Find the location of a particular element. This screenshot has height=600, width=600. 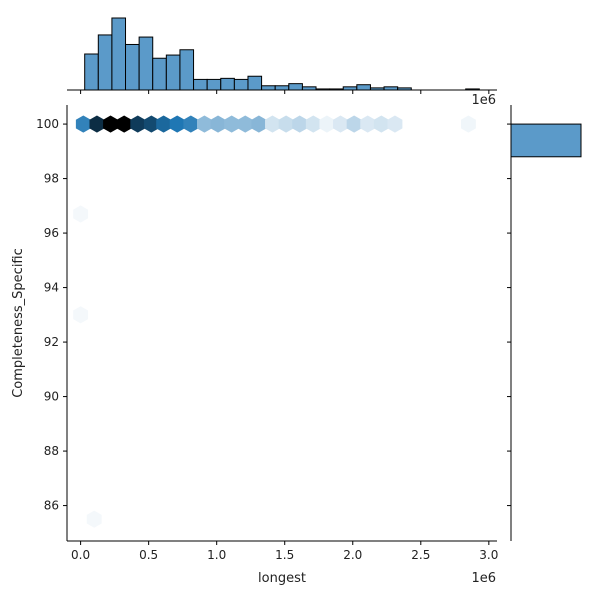

x-axis-label: longest is located at coordinates (282, 578).